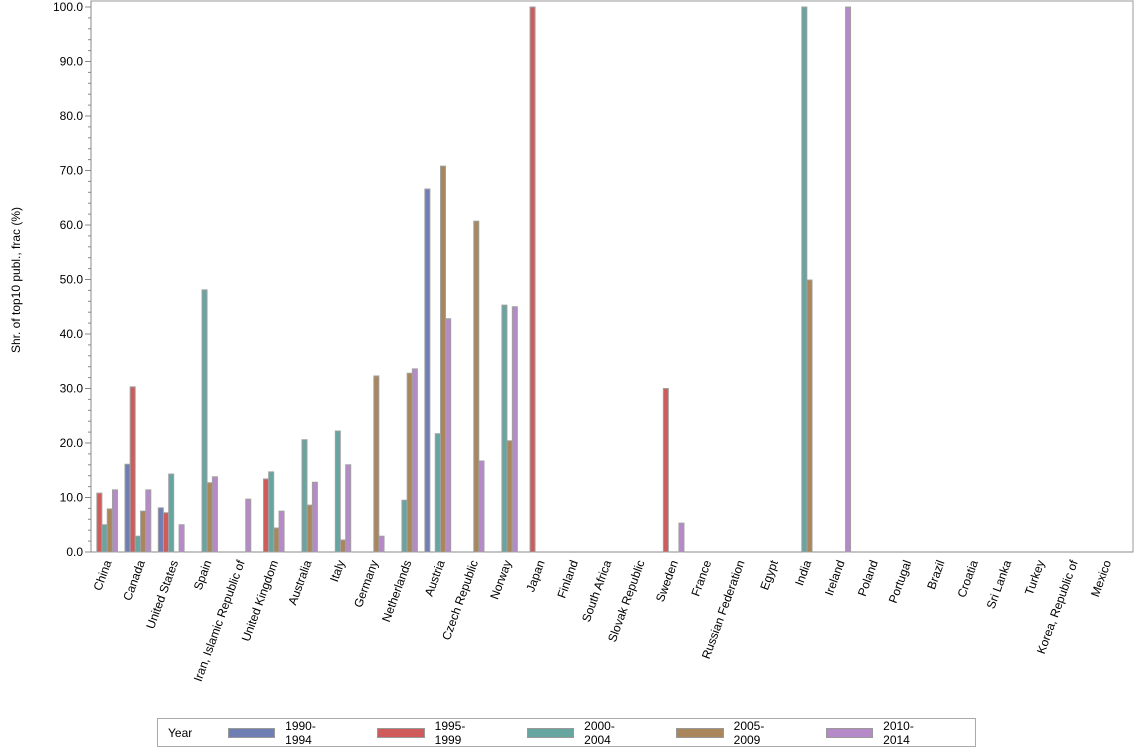 Image resolution: width=1134 pixels, height=756 pixels. Describe the element at coordinates (114, 521) in the screenshot. I see `bar-2010-2014-China` at that location.